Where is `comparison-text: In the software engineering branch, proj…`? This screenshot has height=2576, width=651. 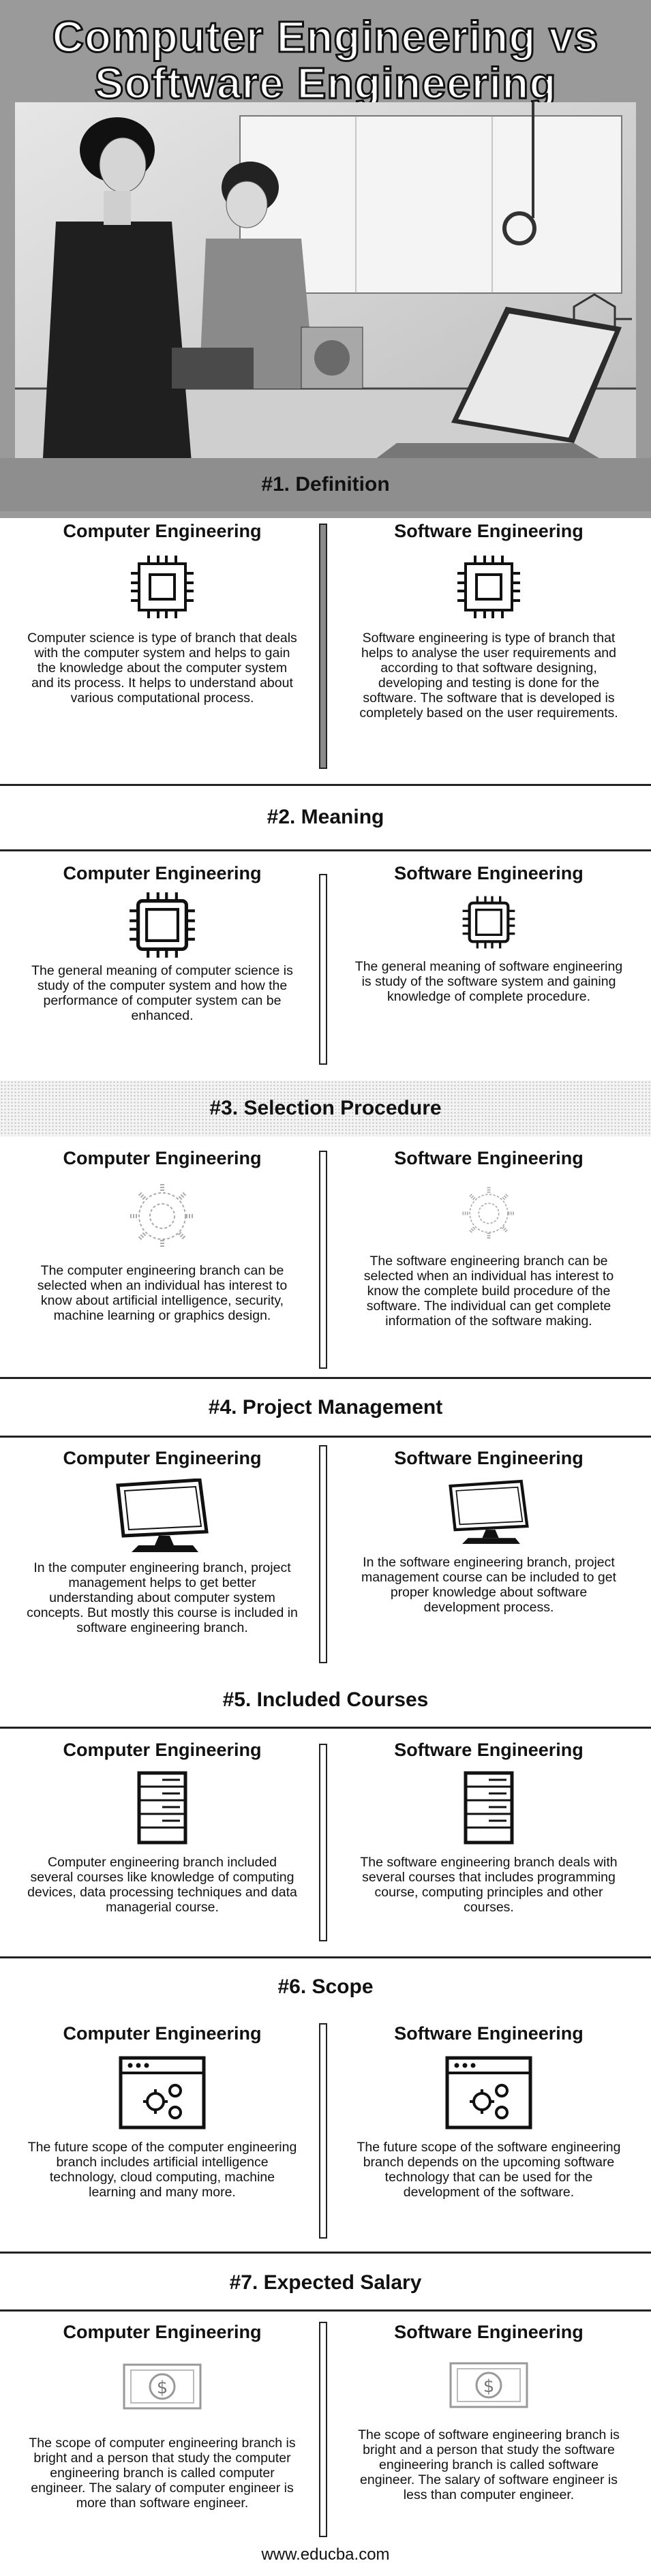 comparison-text: In the software engineering branch, proj… is located at coordinates (488, 1585).